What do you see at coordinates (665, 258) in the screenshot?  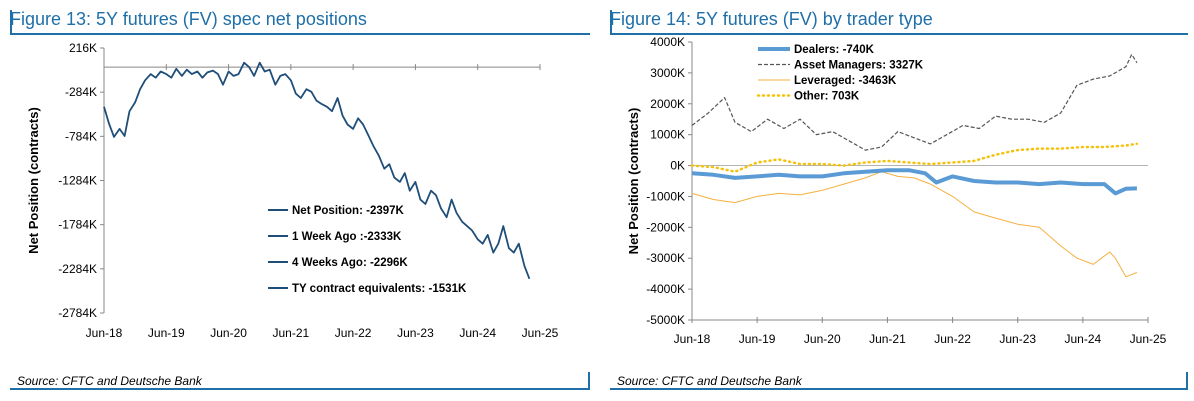 I see `y-tick-label: -3000K` at bounding box center [665, 258].